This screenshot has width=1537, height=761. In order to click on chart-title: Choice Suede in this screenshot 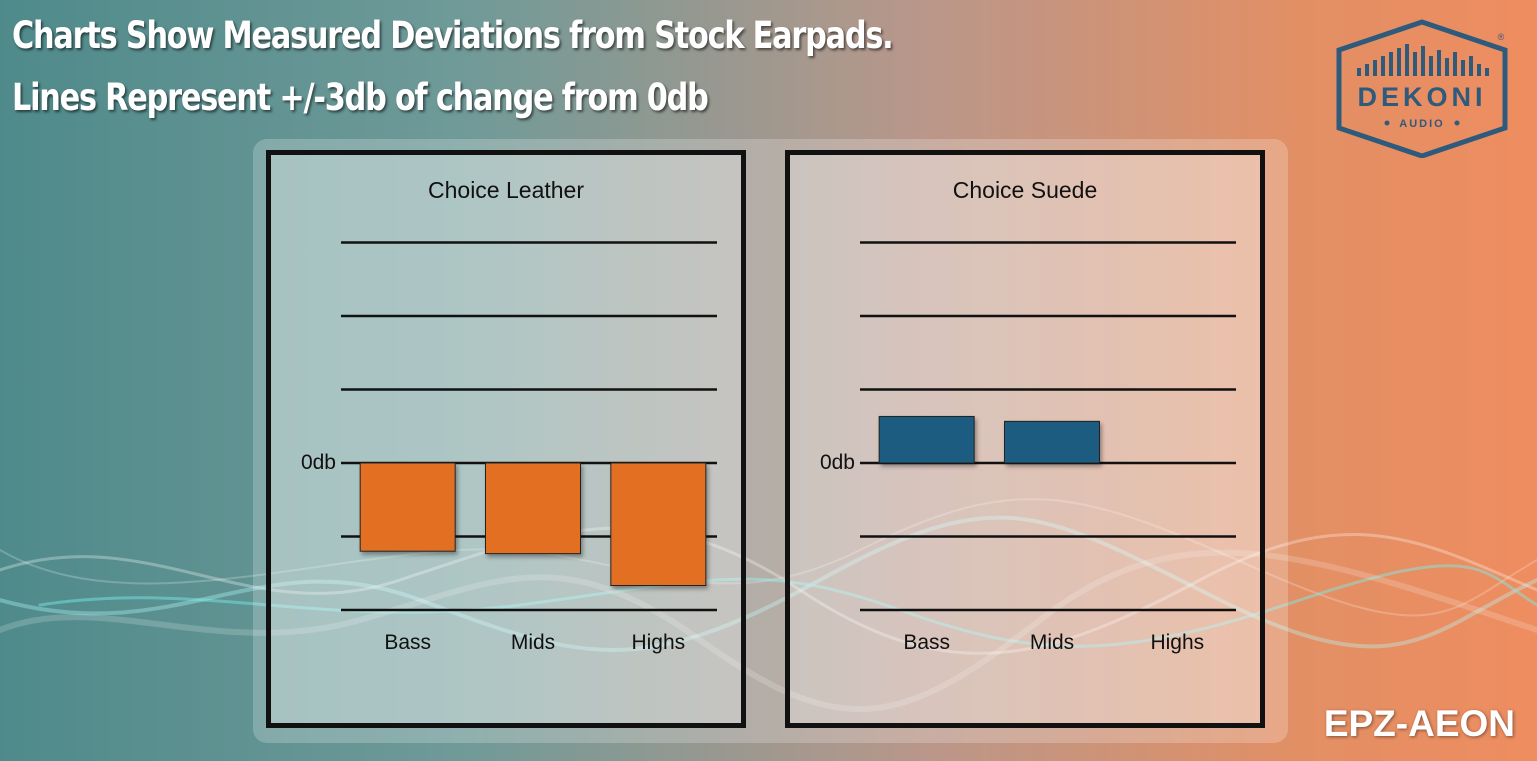, I will do `click(1025, 190)`.